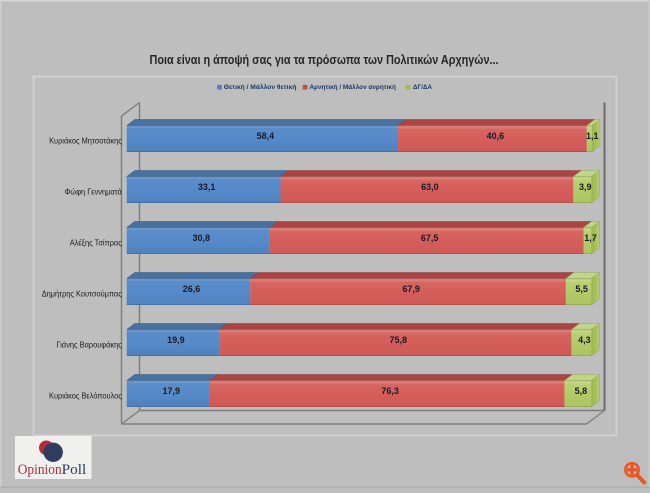  Describe the element at coordinates (192, 289) in the screenshot. I see `svg-text: 26,6` at that location.